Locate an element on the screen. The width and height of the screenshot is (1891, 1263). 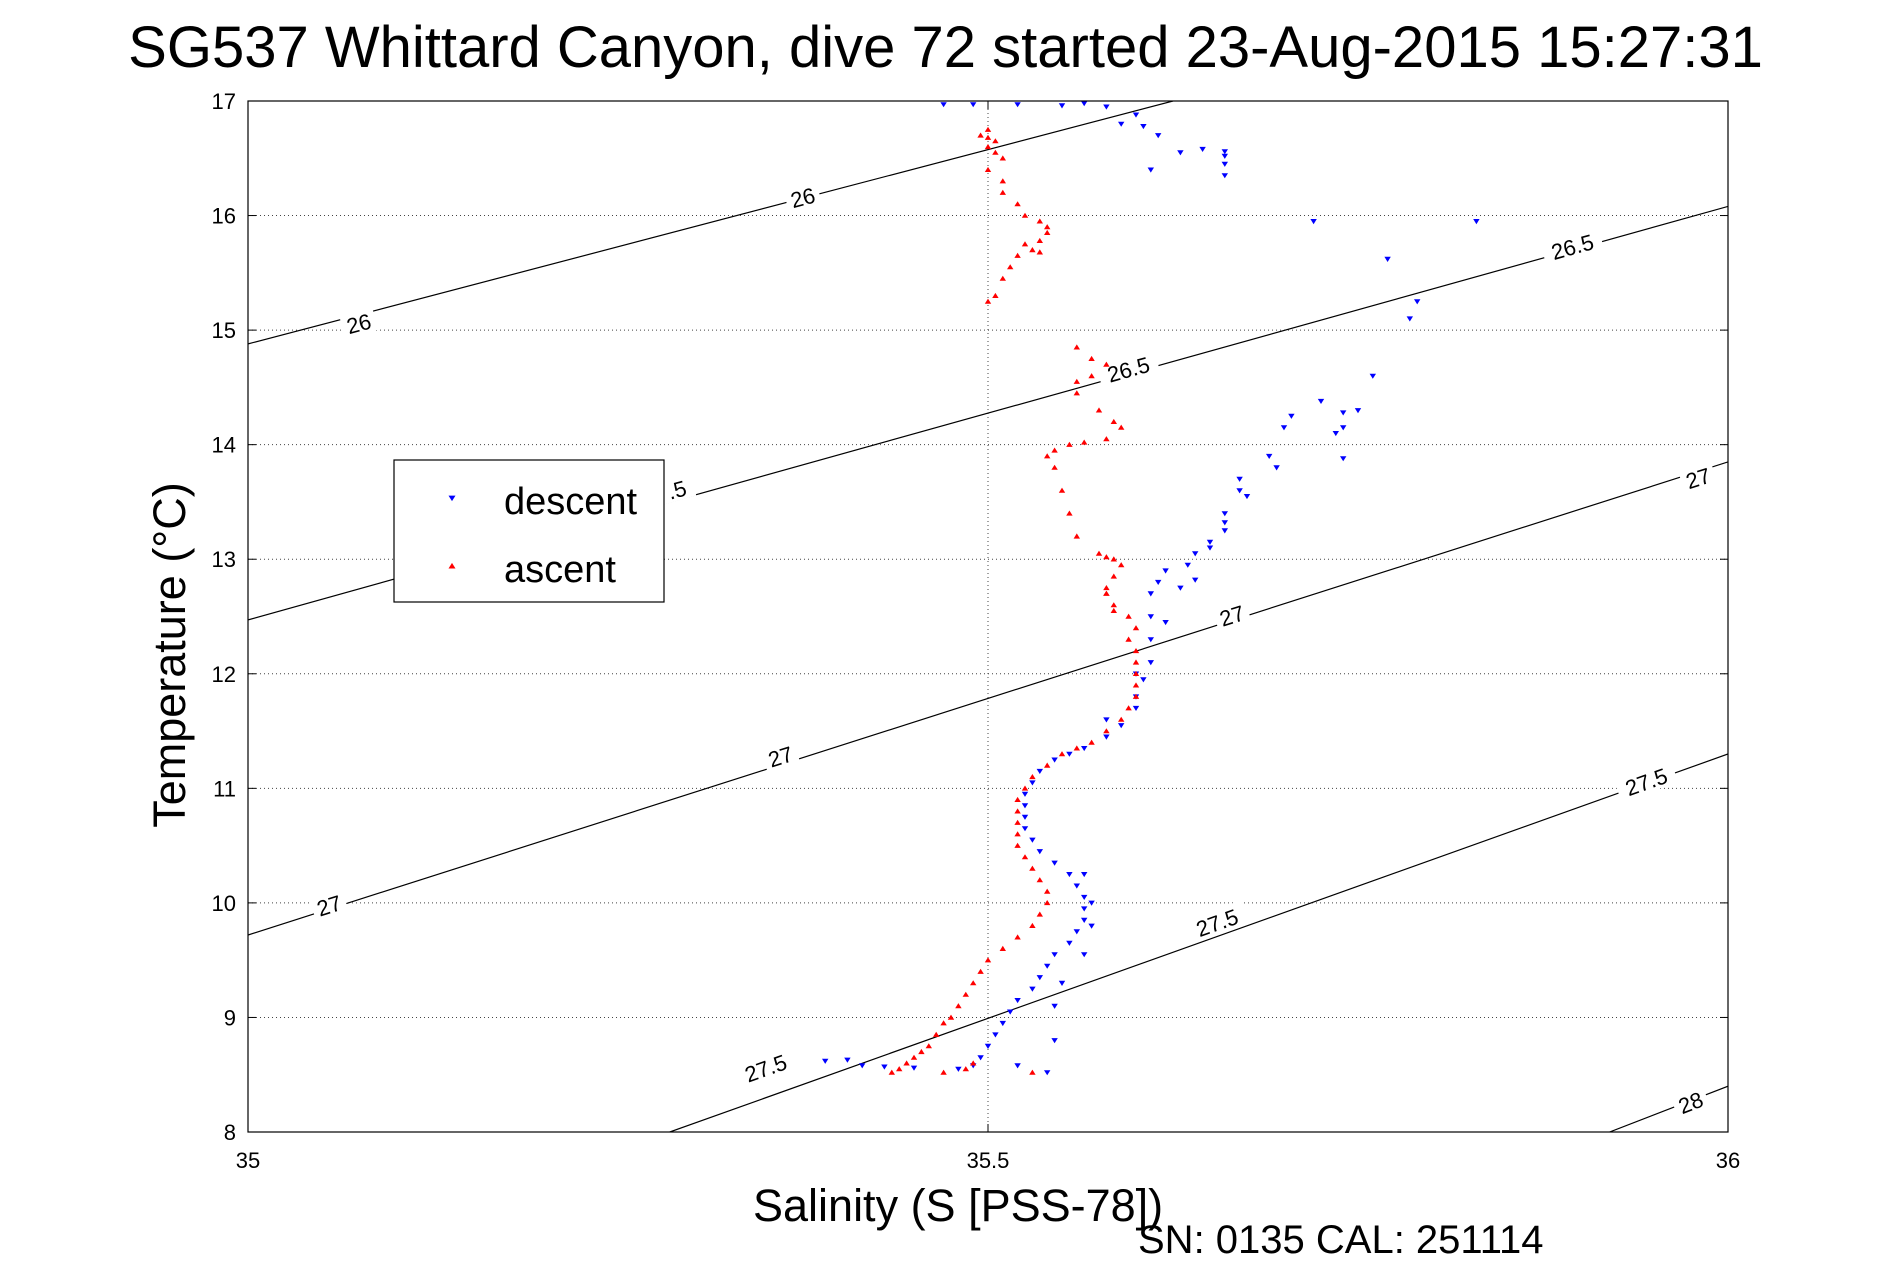
legend-marker-descent is located at coordinates (452, 498).